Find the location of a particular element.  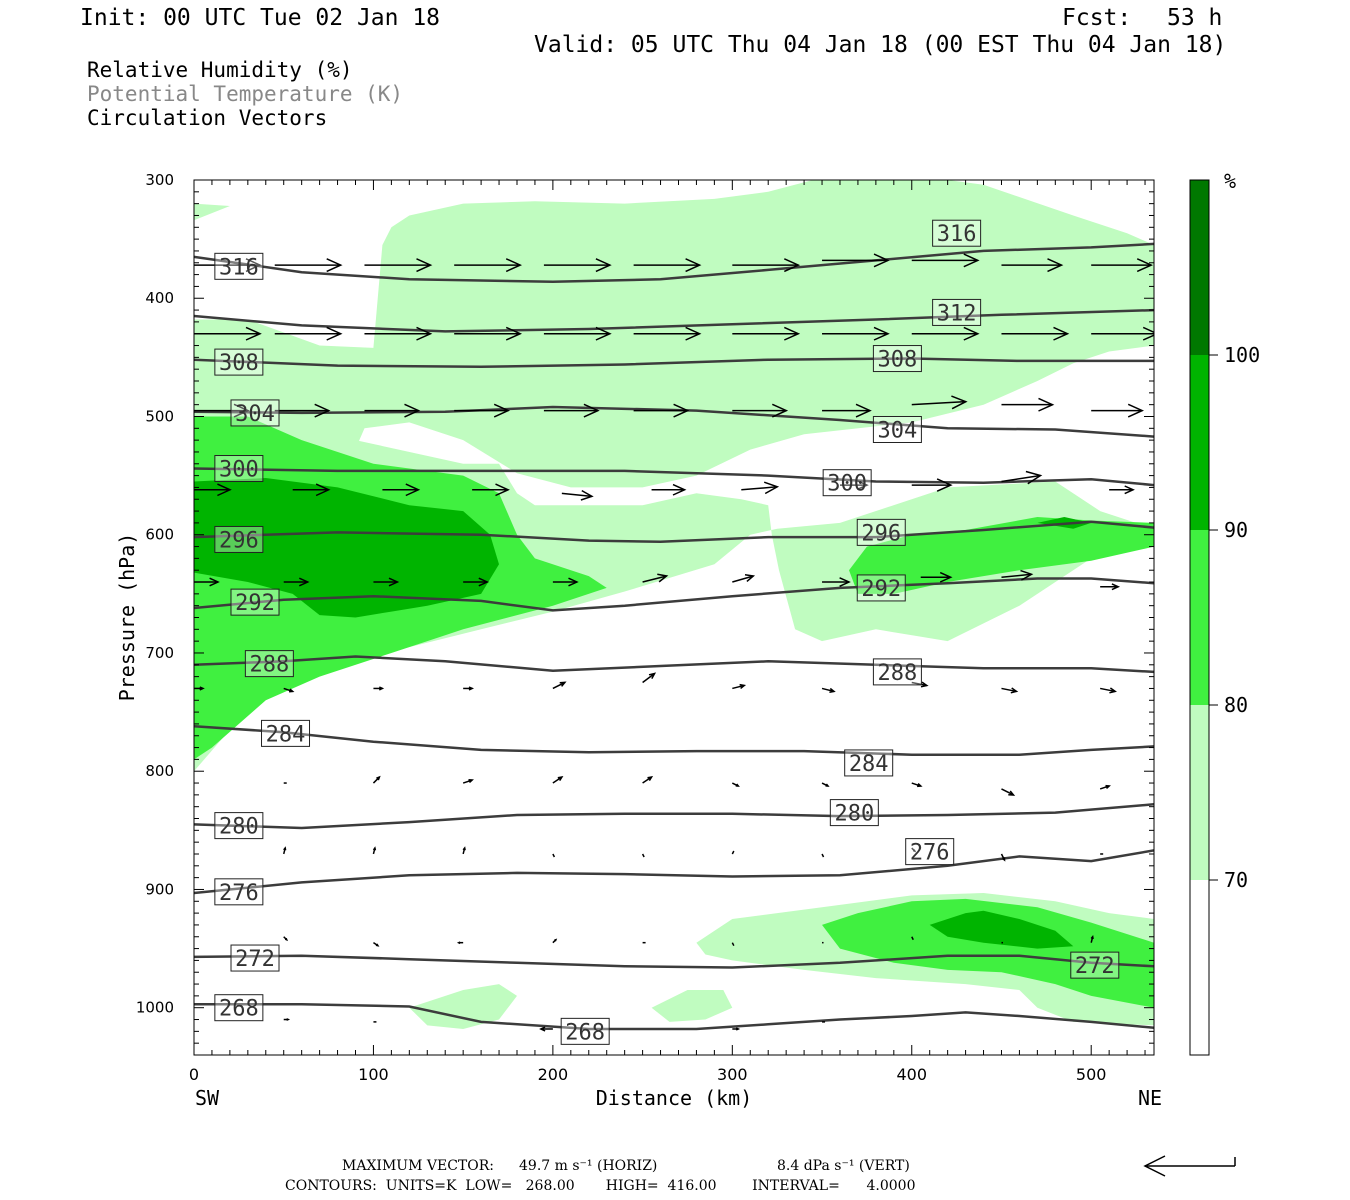

x-end-left: SW is located at coordinates (207, 1098).